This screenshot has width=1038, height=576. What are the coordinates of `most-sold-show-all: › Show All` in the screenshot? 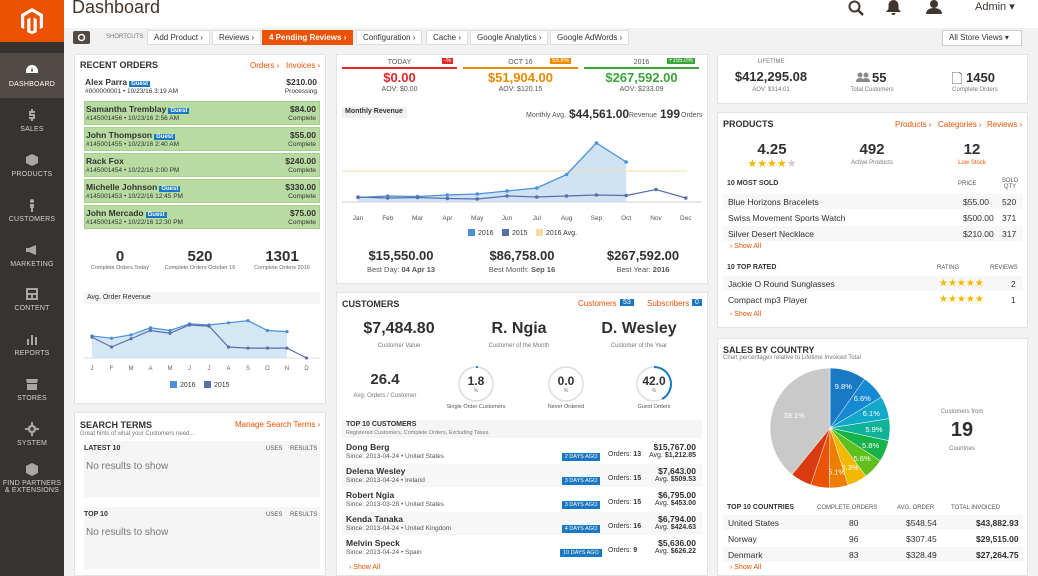 It's located at (746, 246).